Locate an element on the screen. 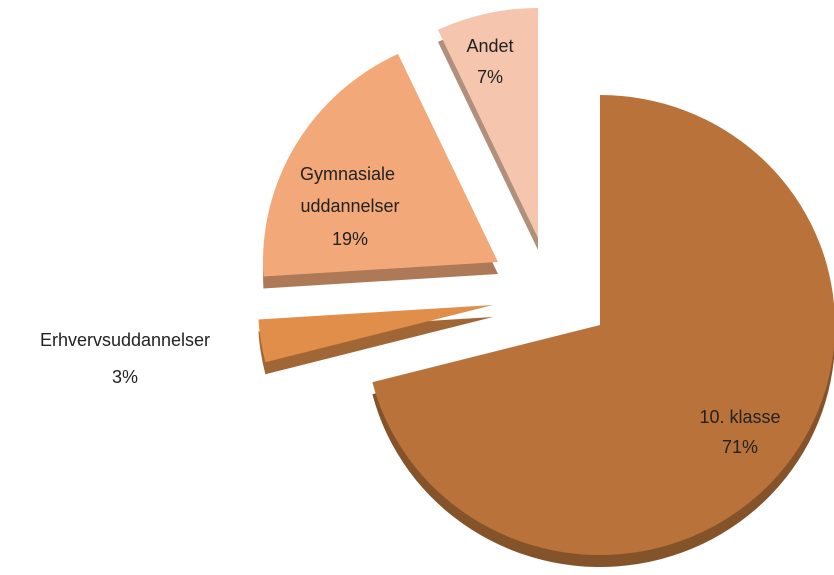 This screenshot has width=834, height=575. slice-category-label: Gymnasiale uddannelser is located at coordinates (350, 190).